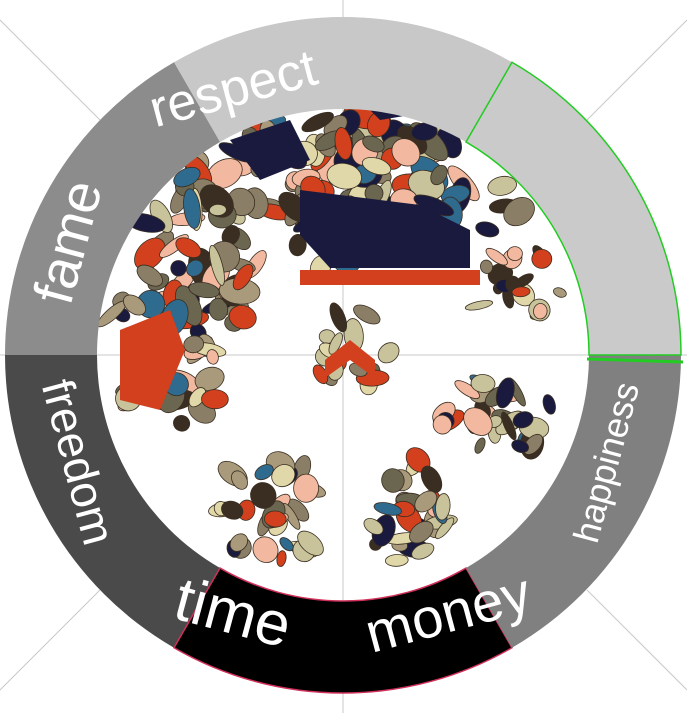  I want to click on segment-happiness, so click(573, 208).